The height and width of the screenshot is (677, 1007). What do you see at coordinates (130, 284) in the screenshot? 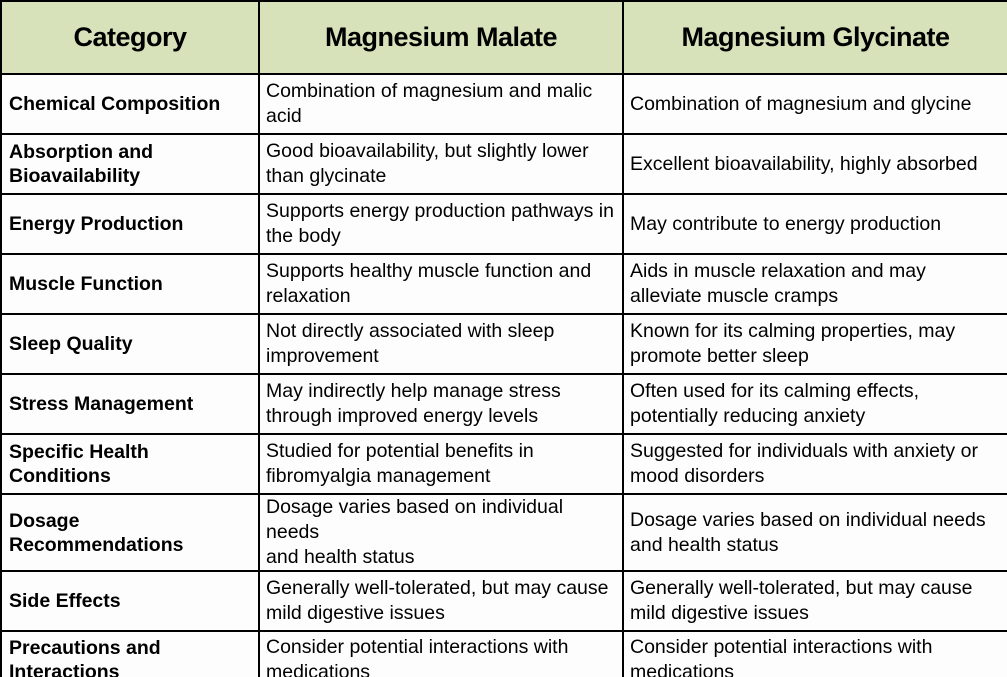
I see `category-cell: Muscle Function` at bounding box center [130, 284].